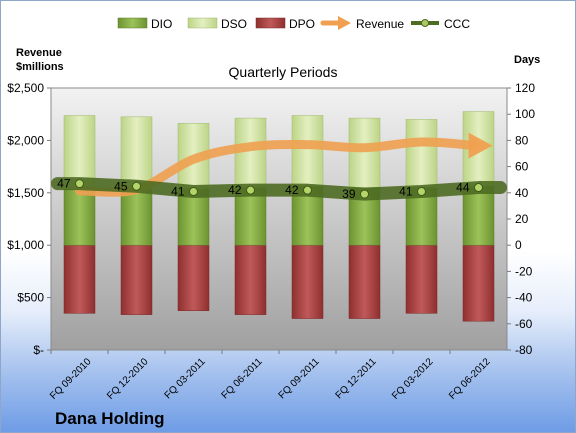 The width and height of the screenshot is (576, 433). I want to click on x-tick-label: FQ 09-2011, so click(299, 378).